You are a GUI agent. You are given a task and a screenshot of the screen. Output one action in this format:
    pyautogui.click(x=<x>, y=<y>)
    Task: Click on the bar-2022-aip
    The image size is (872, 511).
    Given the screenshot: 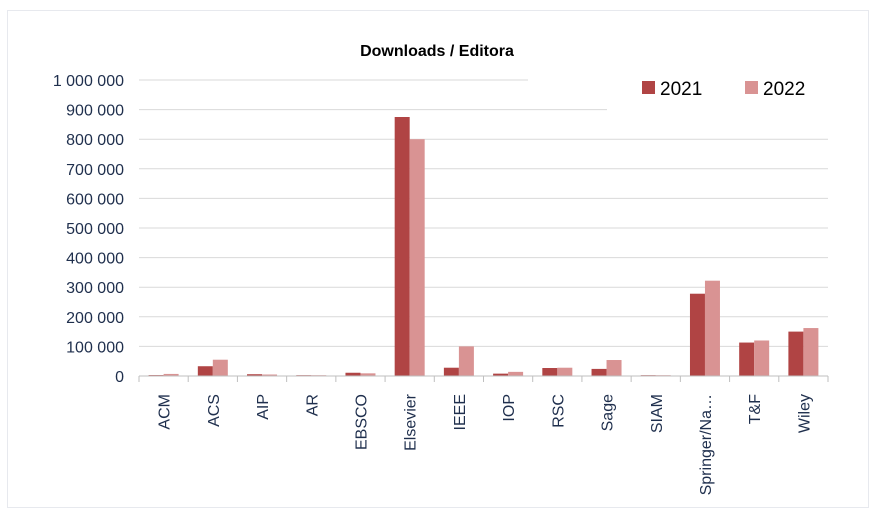 What is the action you would take?
    pyautogui.click(x=270, y=375)
    